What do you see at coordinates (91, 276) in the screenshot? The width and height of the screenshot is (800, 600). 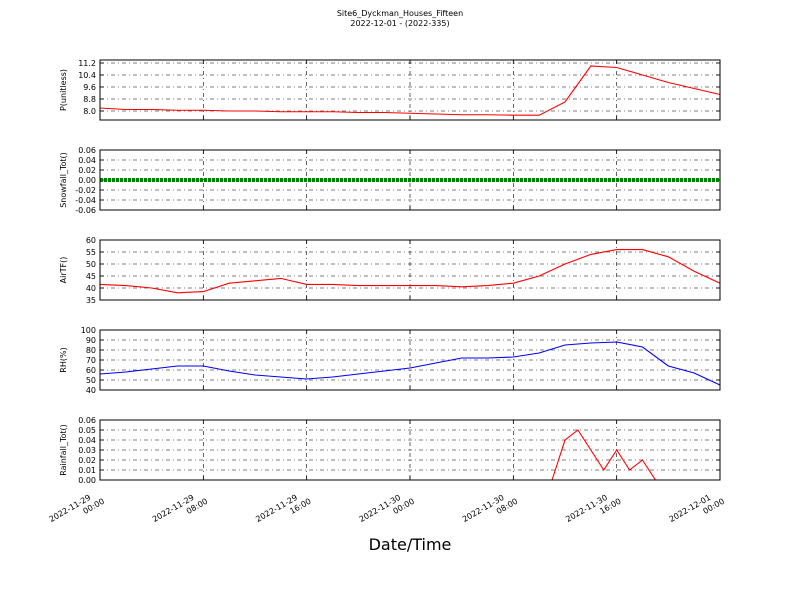 I see `y-tick-label: 45` at bounding box center [91, 276].